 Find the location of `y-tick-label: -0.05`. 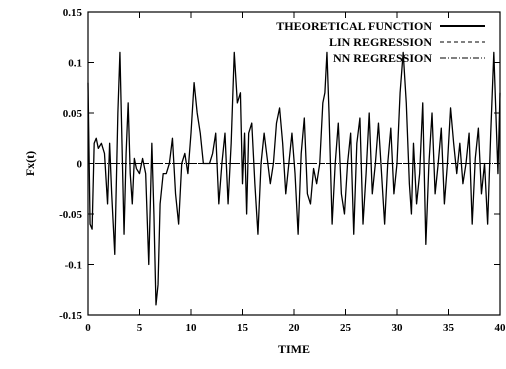

y-tick-label: -0.05 is located at coordinates (70, 215).